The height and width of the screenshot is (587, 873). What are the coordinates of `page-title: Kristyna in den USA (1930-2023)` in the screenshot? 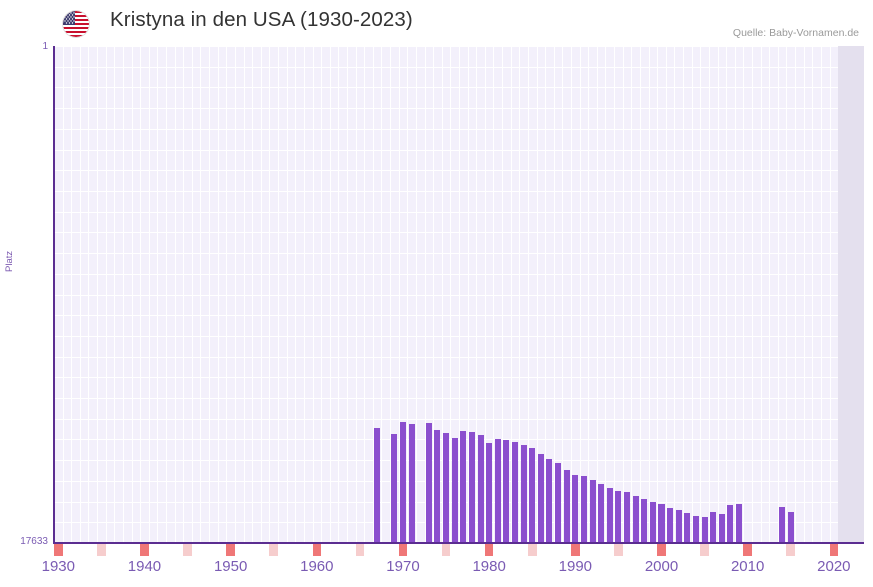 It's located at (261, 19).